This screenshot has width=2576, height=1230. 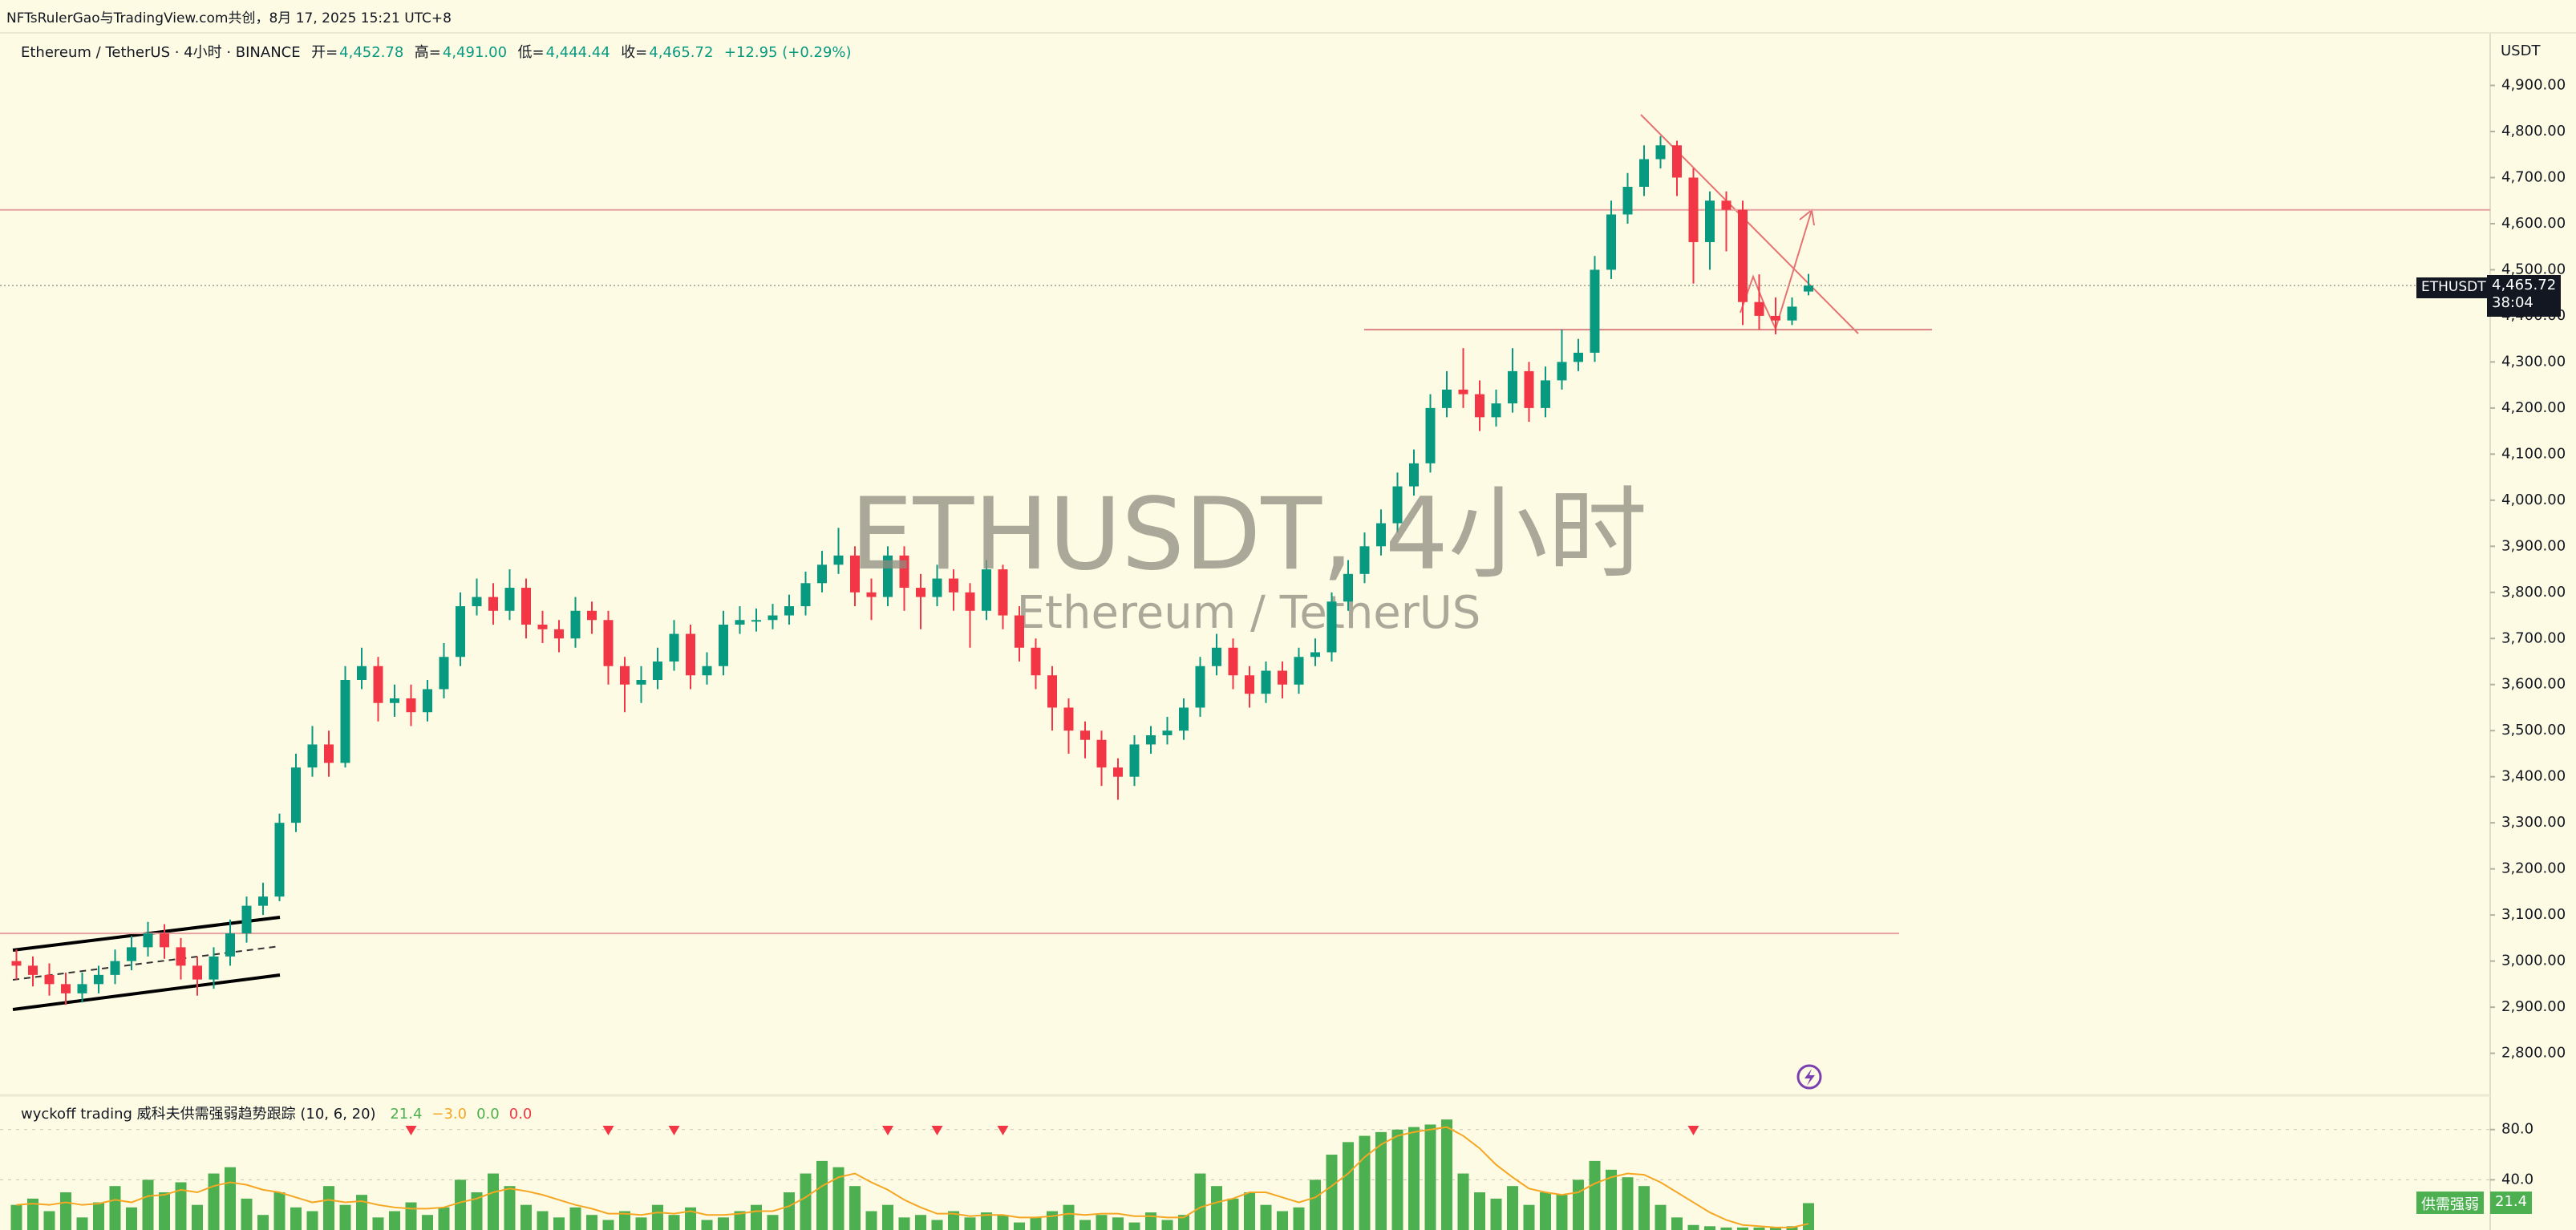 What do you see at coordinates (520, 1114) in the screenshot?
I see `indicator-readout: 0.0` at bounding box center [520, 1114].